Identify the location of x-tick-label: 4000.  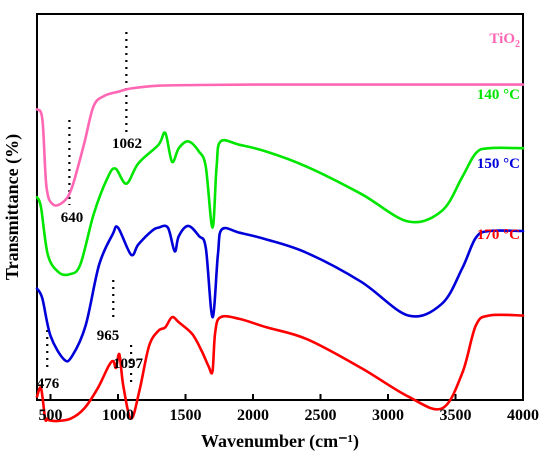
(523, 415).